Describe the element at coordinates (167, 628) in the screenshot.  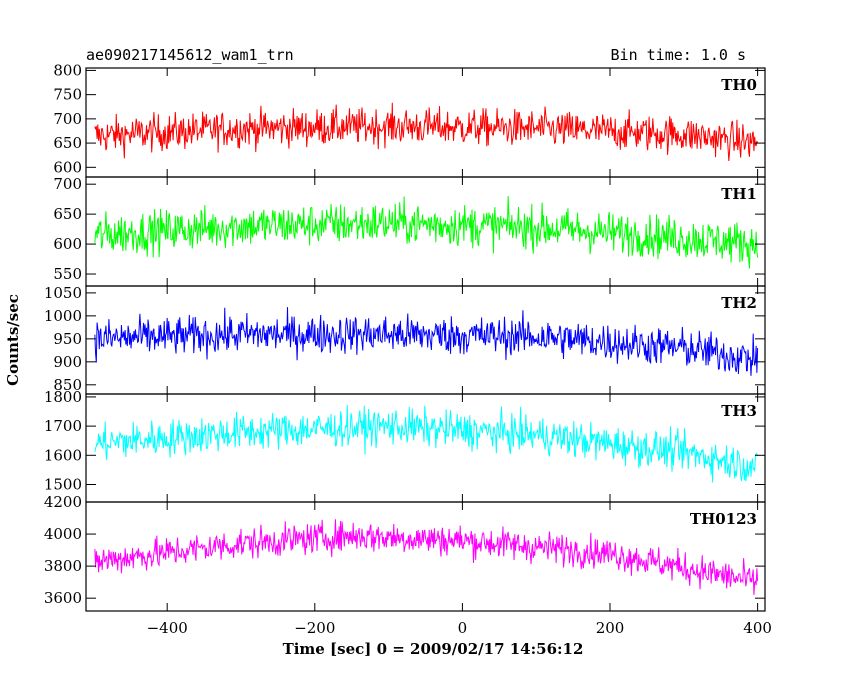
I see `x-tick-label: −400` at that location.